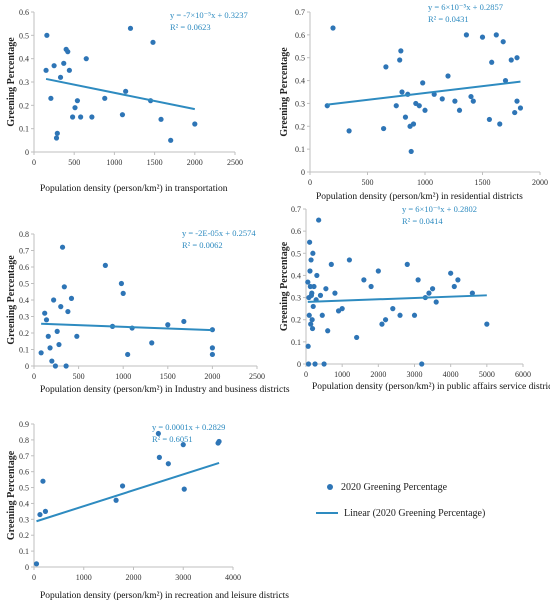 The height and width of the screenshot is (607, 550). What do you see at coordinates (487, 374) in the screenshot?
I see `x-tick-label: 5000` at bounding box center [487, 374].